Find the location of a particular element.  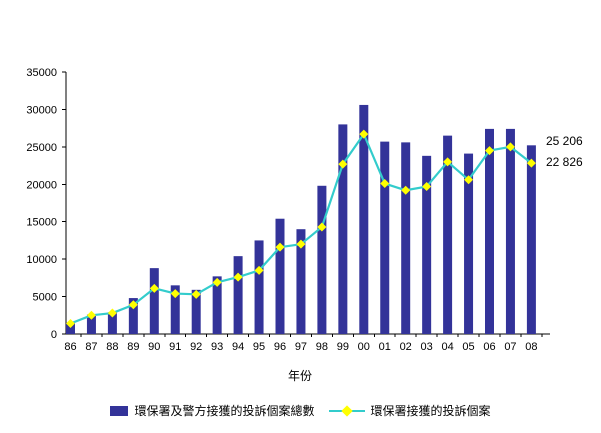

x-tick-label-96: 96 is located at coordinates (280, 347).